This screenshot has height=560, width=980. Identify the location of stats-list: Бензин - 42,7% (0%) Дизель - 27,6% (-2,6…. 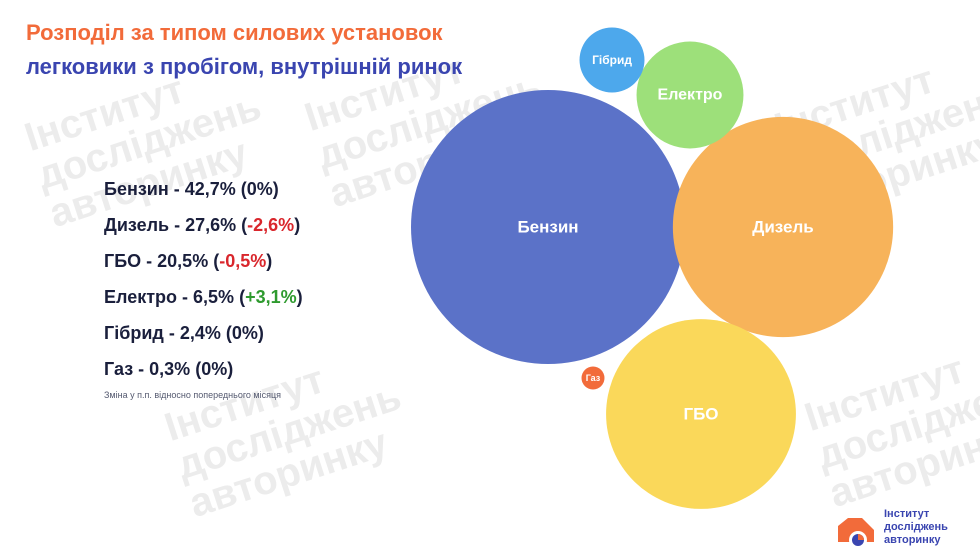
(203, 284).